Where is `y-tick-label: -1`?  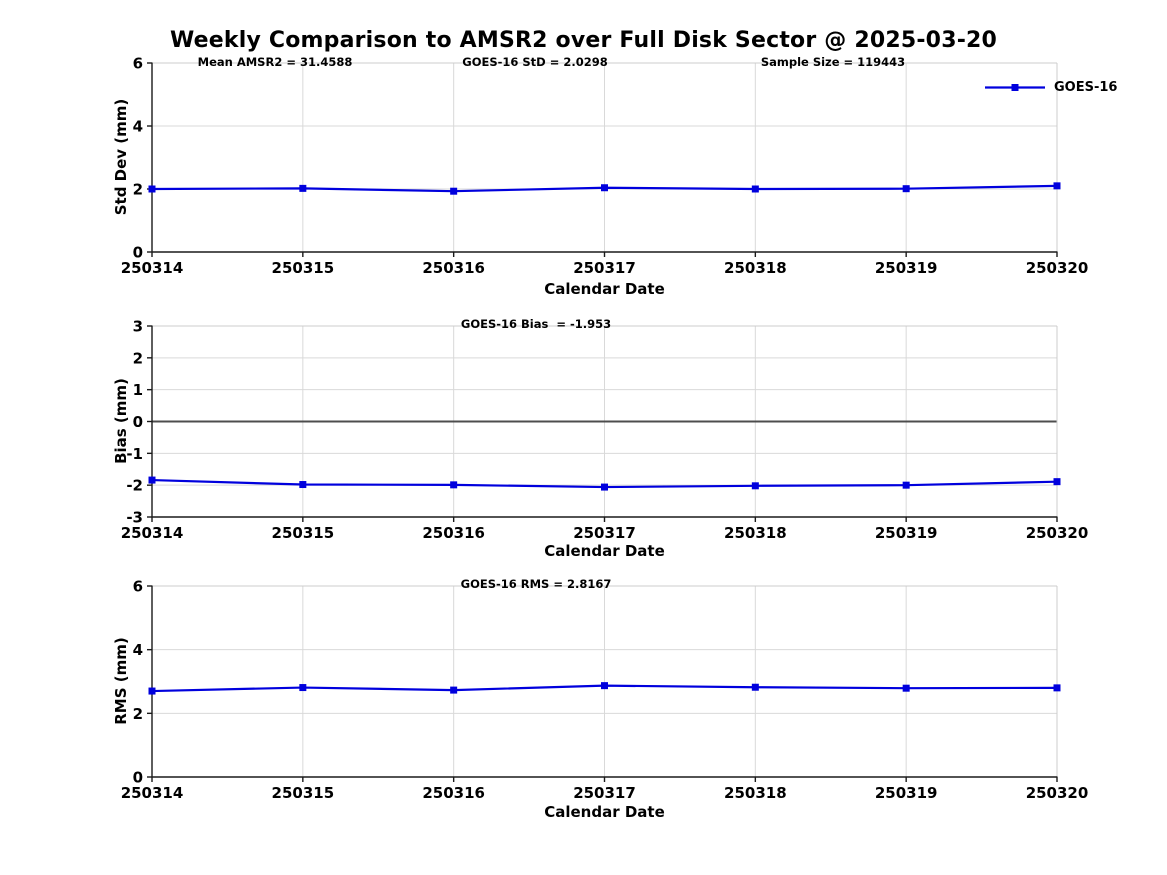
y-tick-label: -1 is located at coordinates (134, 454).